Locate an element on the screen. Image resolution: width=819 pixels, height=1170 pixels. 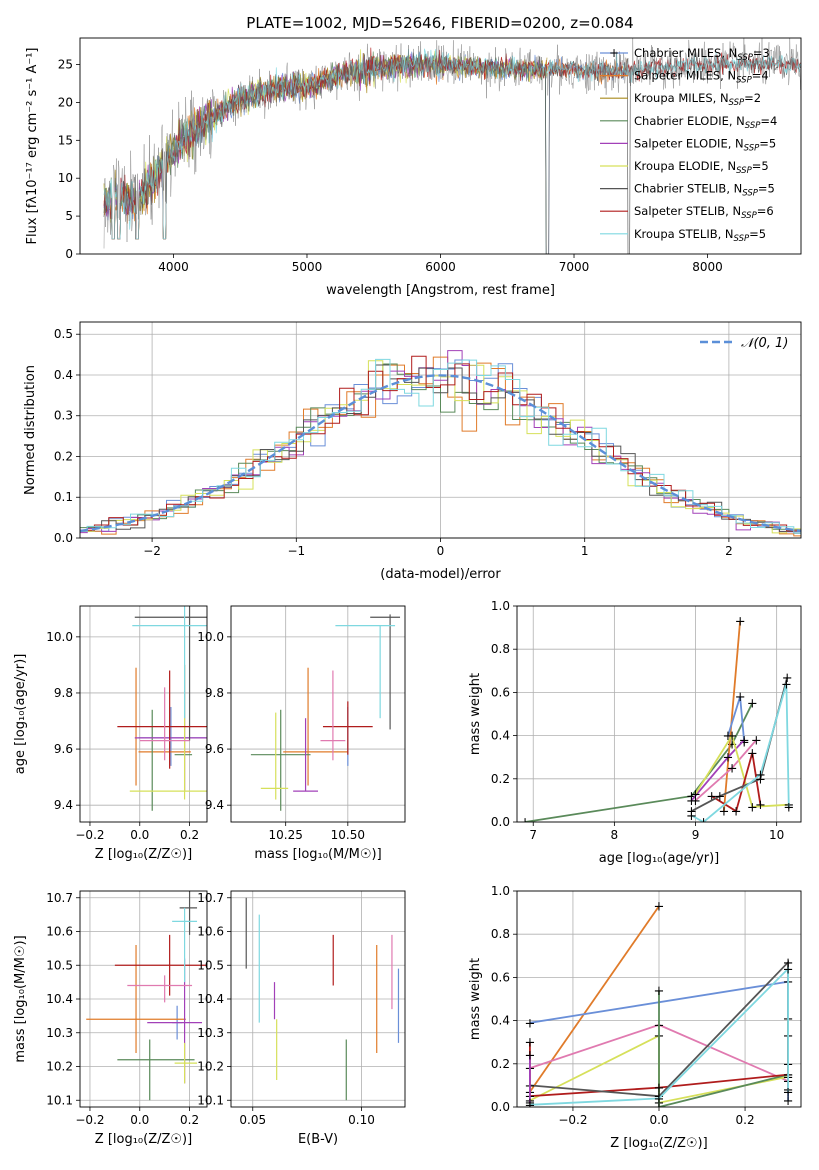
mass-weight-lines: ++++++++++++++++++++++++++++++++ is located at coordinates (659, 1008).